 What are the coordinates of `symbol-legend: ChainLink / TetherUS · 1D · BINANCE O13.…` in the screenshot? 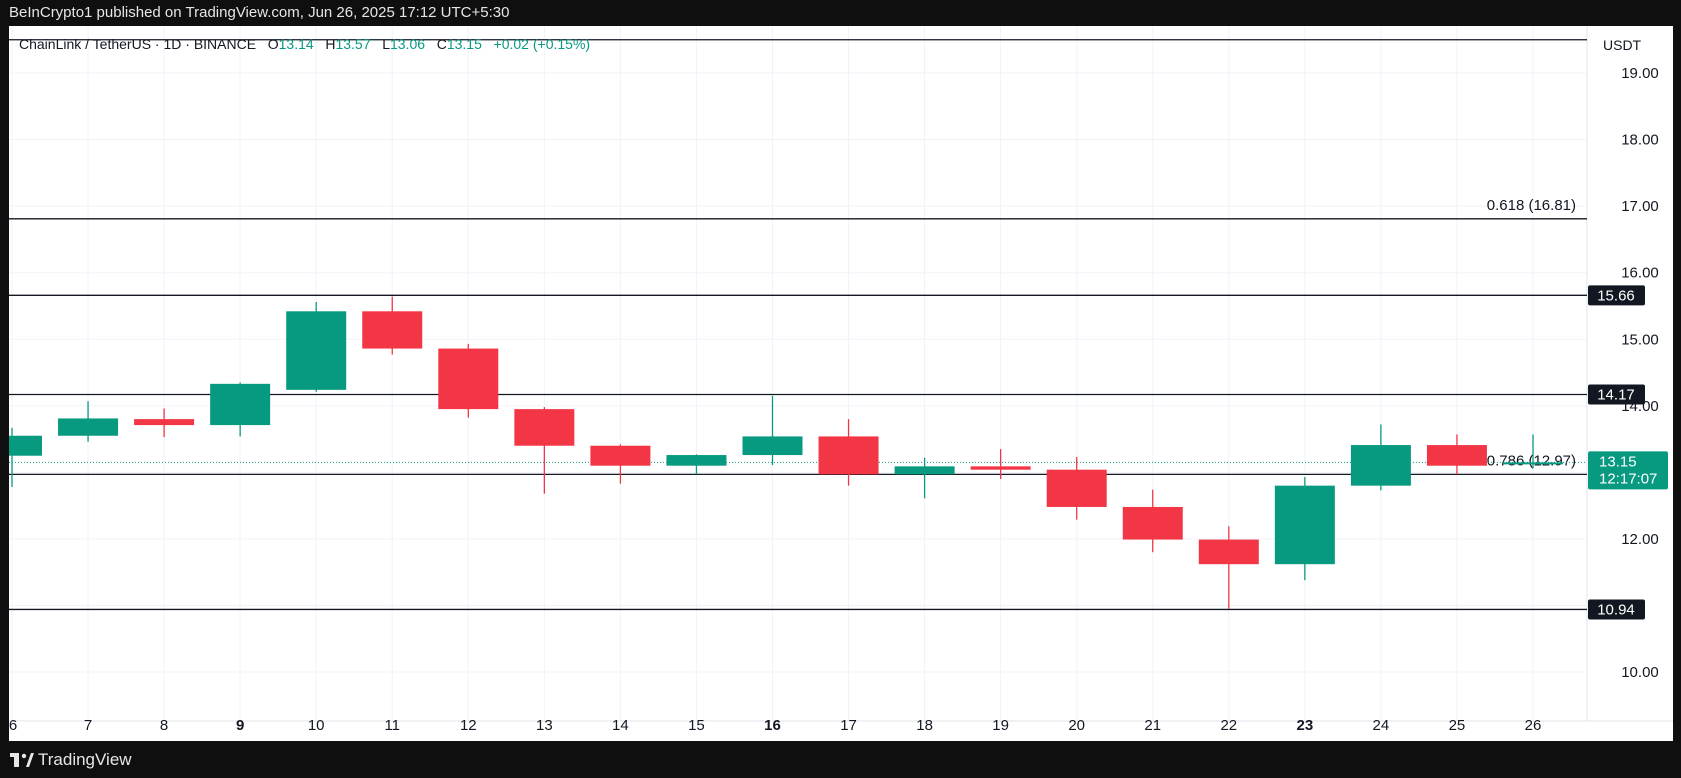 It's located at (304, 44).